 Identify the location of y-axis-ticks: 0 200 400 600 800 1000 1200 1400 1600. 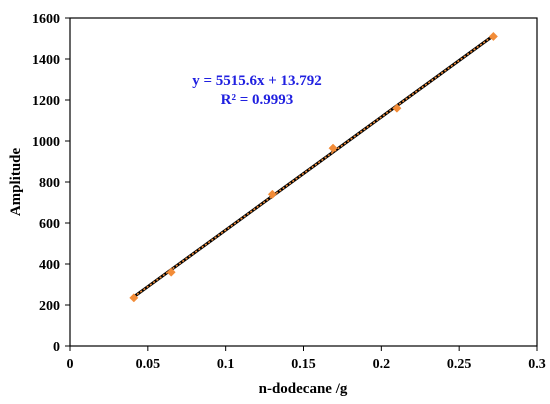
(51, 183).